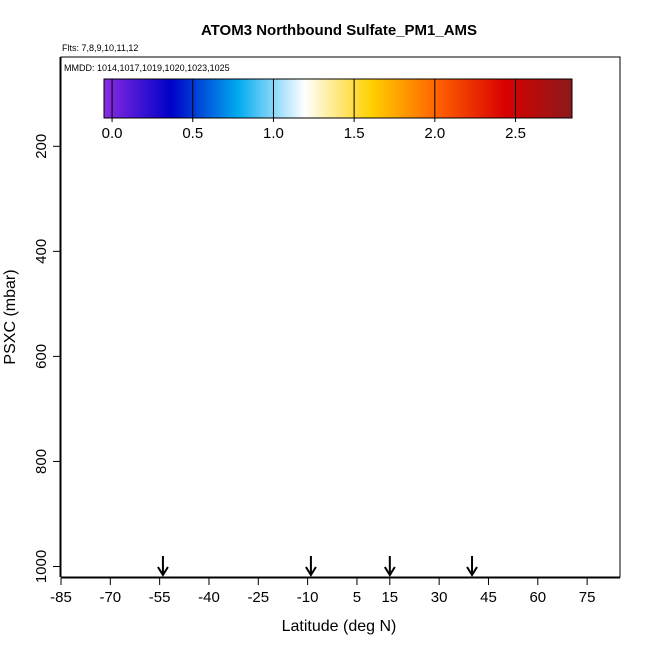 This screenshot has width=650, height=650. I want to click on x-tick-label: 60, so click(537, 597).